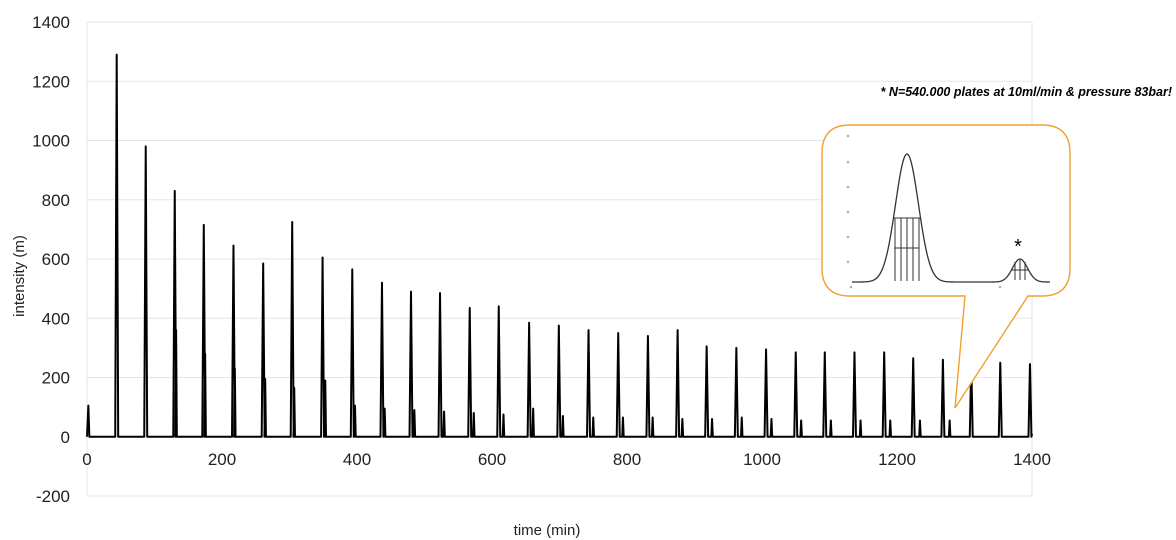 The width and height of the screenshot is (1176, 540). I want to click on x-tick-label: 0, so click(86, 459).